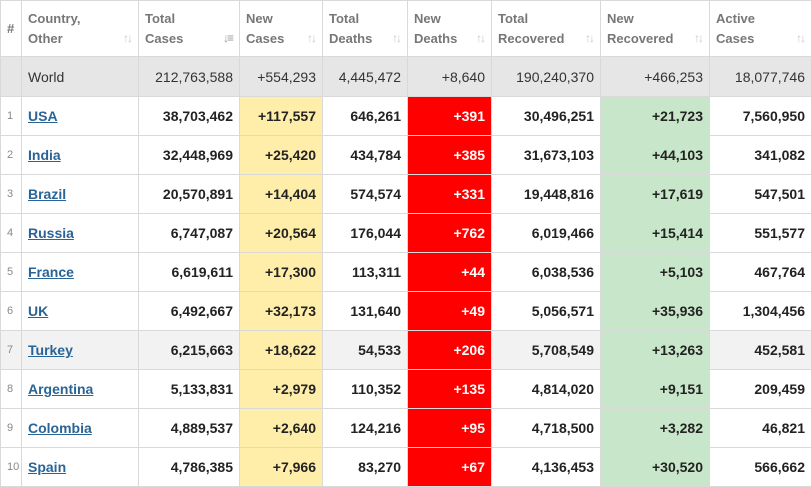 The width and height of the screenshot is (811, 487). Describe the element at coordinates (44, 155) in the screenshot. I see `country-link: India` at that location.